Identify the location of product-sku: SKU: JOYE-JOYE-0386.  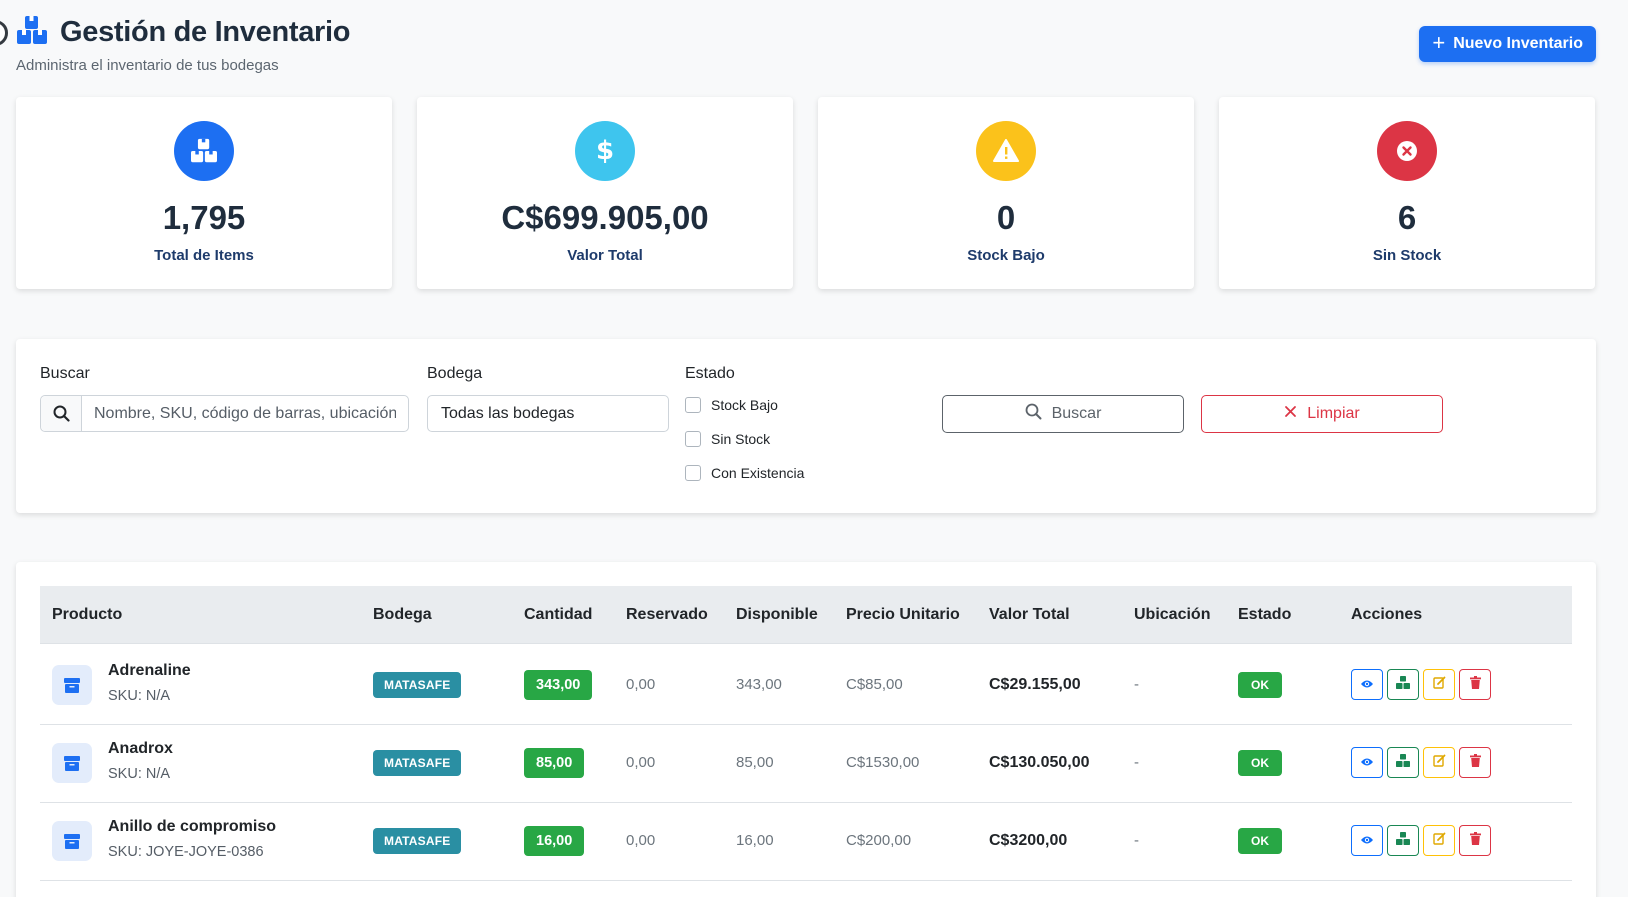
(186, 852).